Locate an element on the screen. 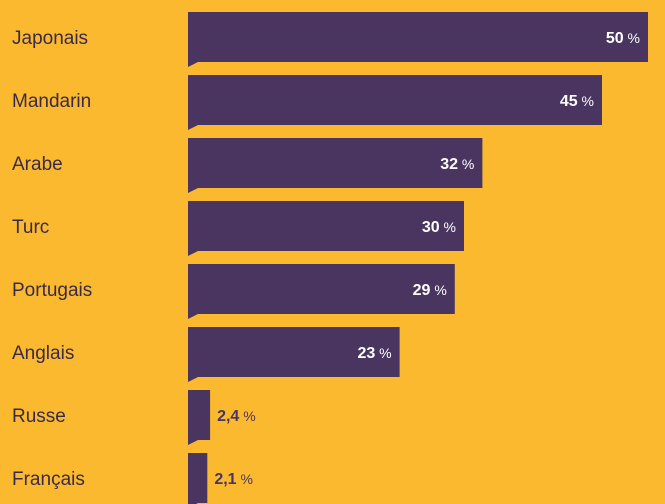  value-label-arabe: 32 % is located at coordinates (457, 164).